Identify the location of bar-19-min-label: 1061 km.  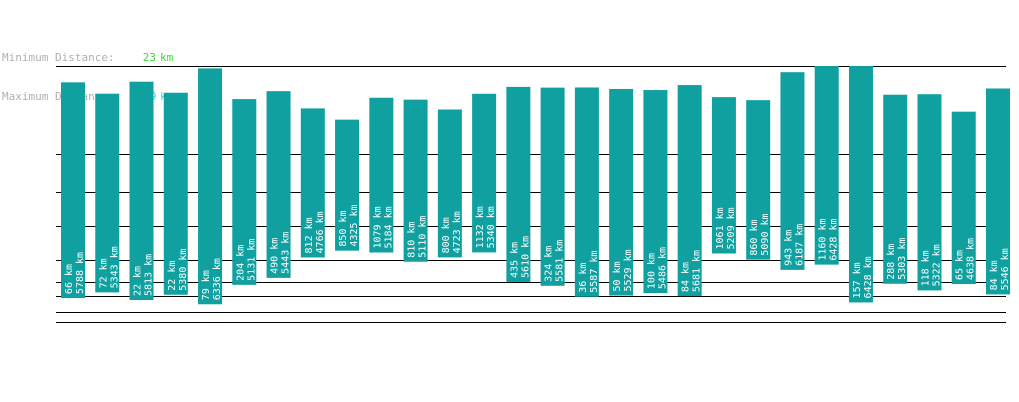
(720, 228).